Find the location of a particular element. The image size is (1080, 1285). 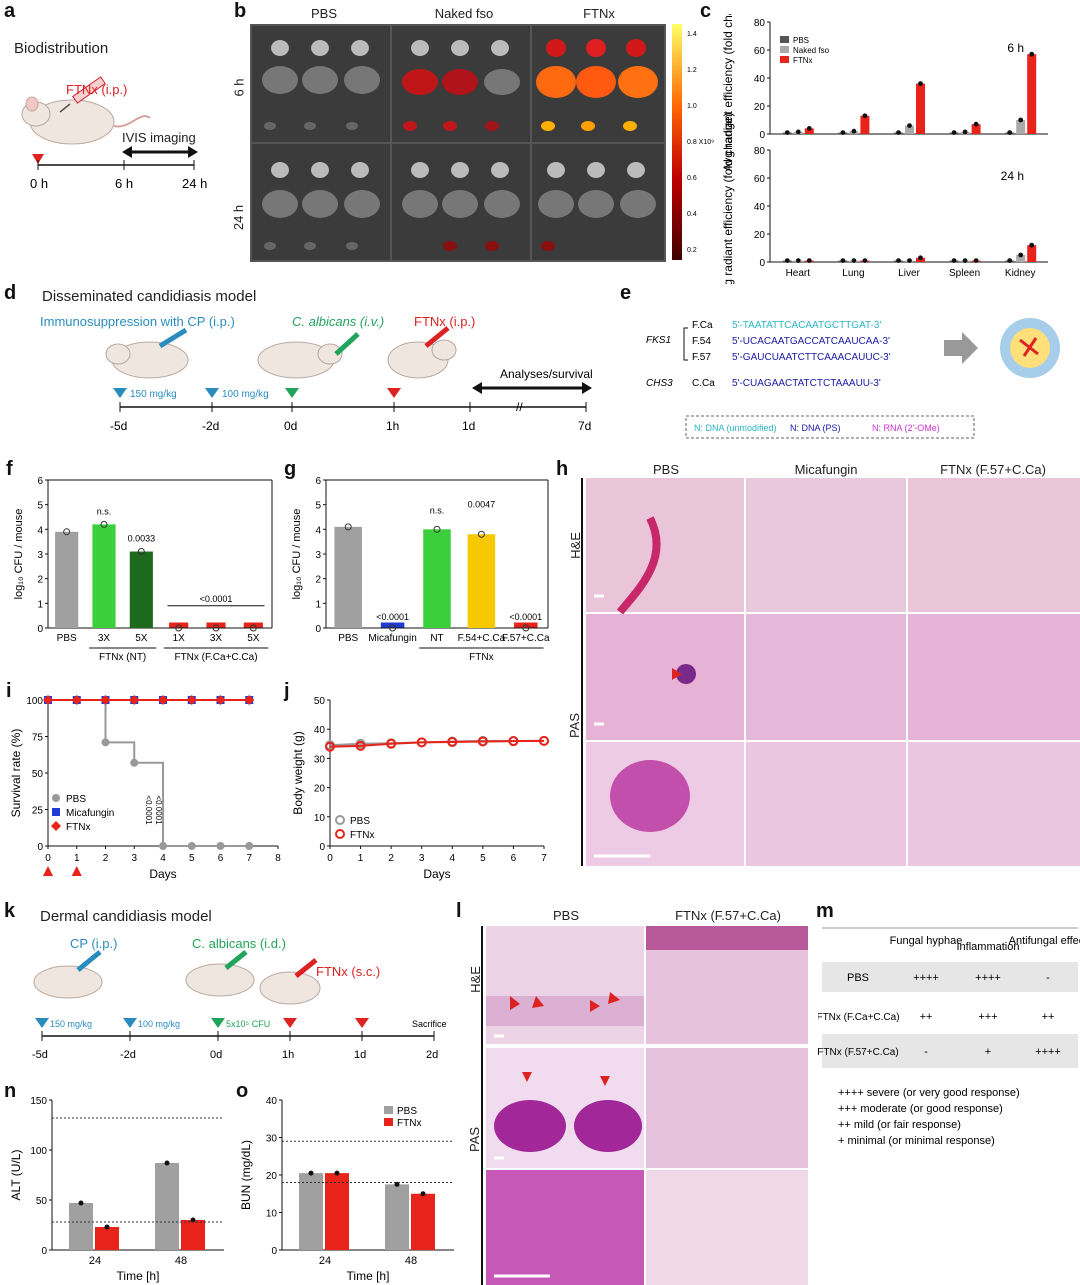

colorbar is located at coordinates (677, 142).